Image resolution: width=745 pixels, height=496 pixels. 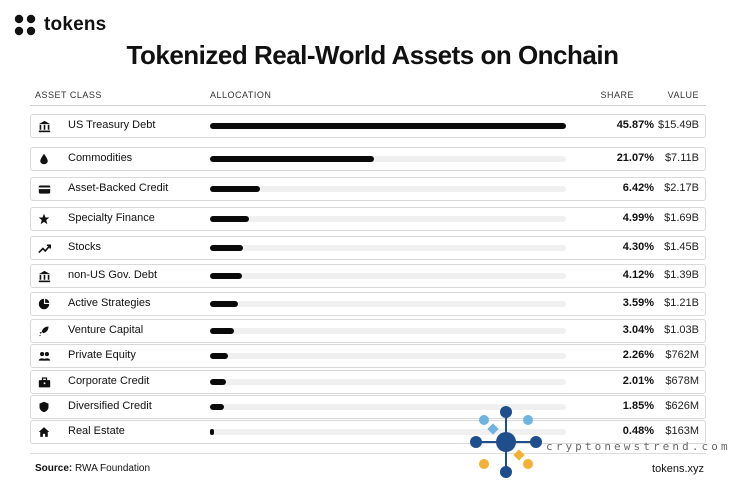 What do you see at coordinates (68, 95) in the screenshot?
I see `header-asset-class: ASSET CLASS` at bounding box center [68, 95].